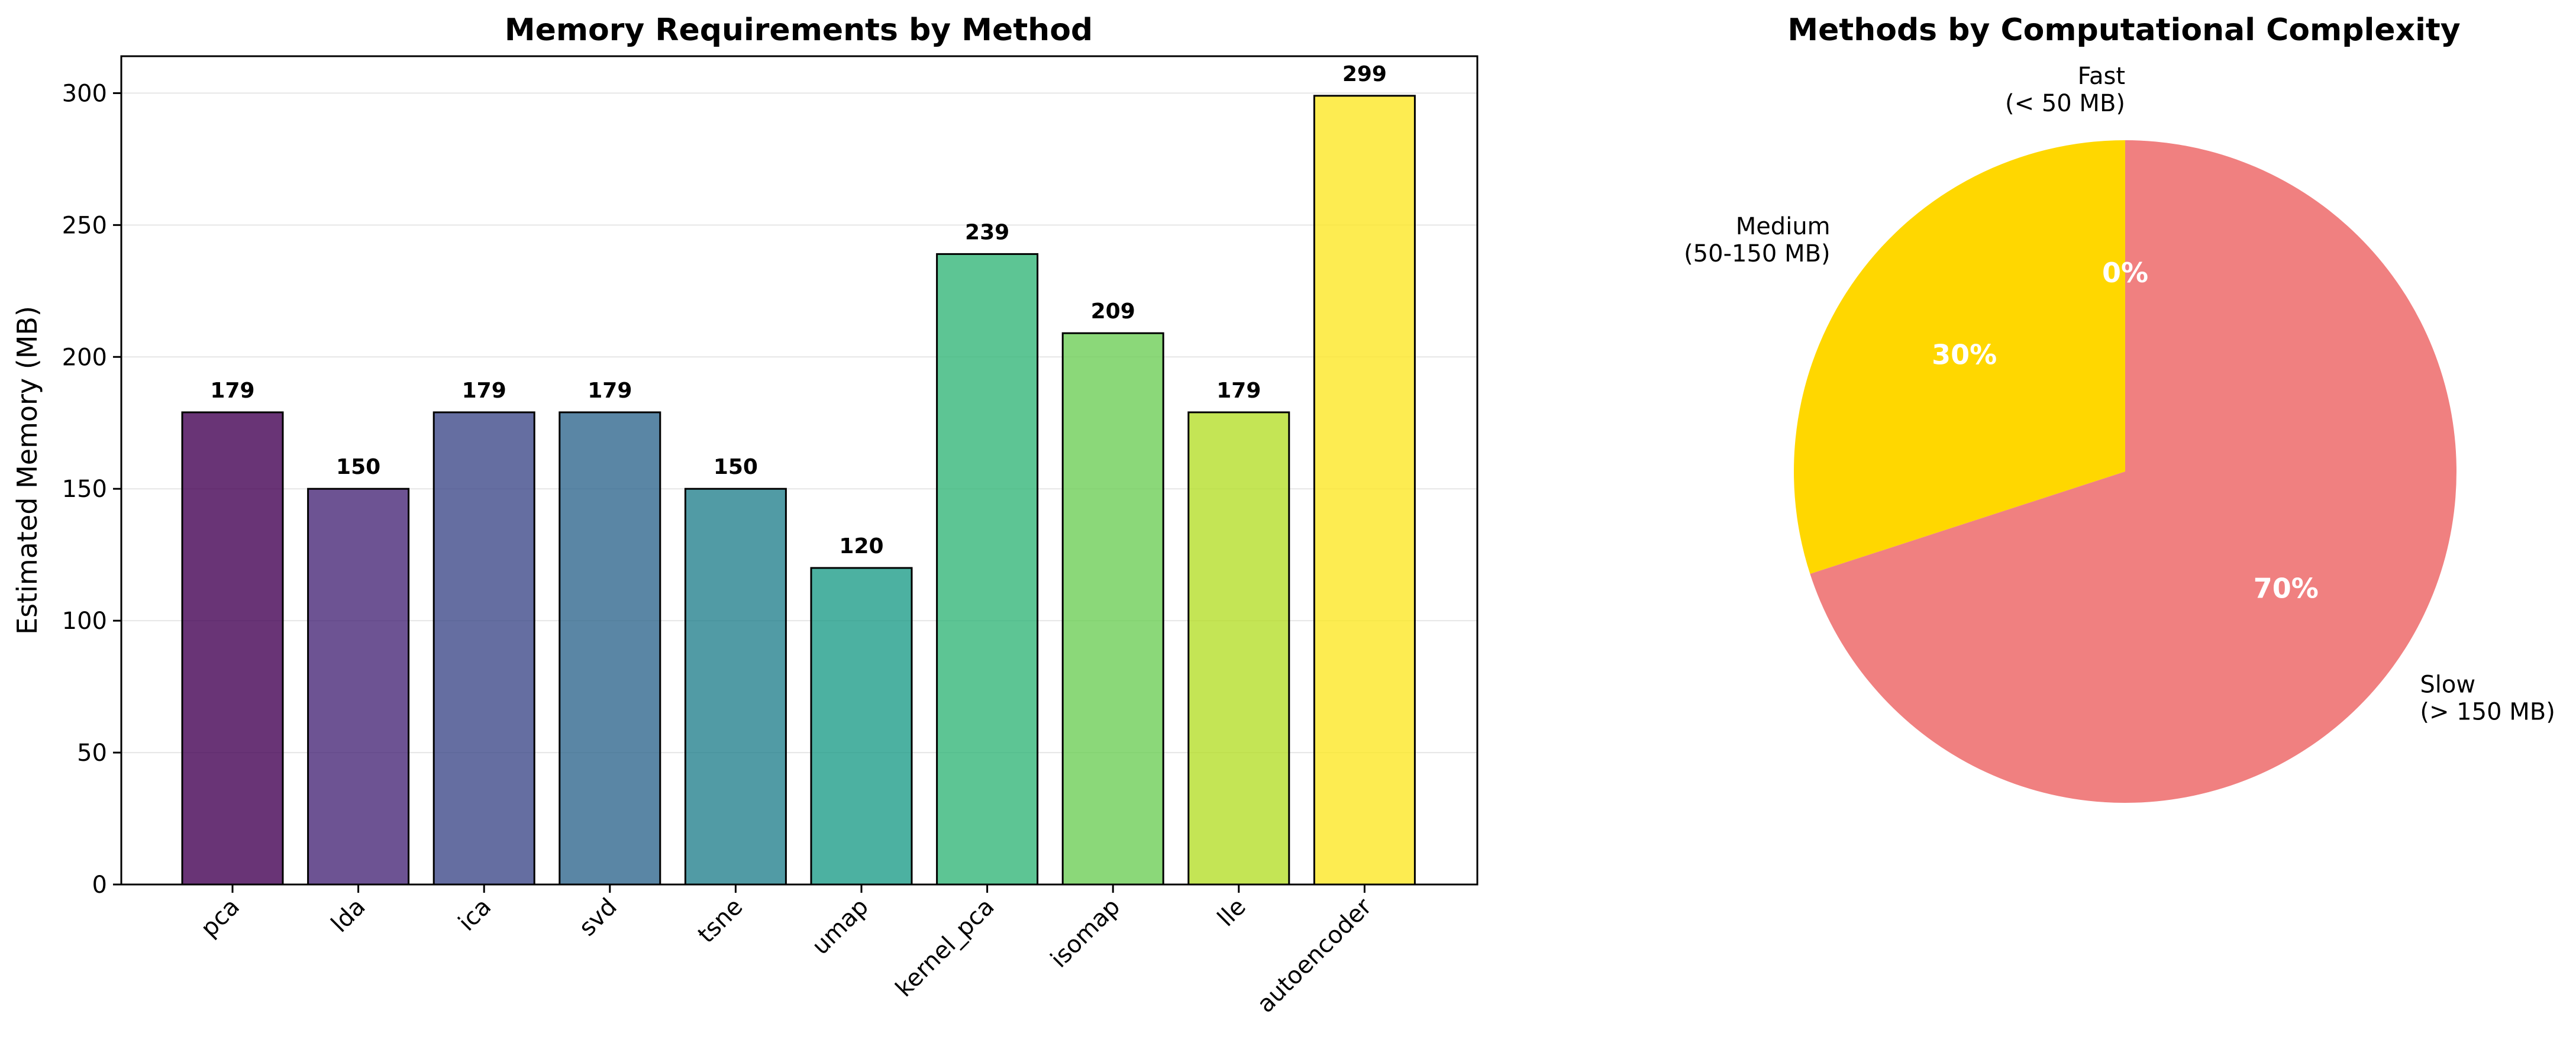 The height and width of the screenshot is (1046, 2576). What do you see at coordinates (84, 490) in the screenshot?
I see `bar-y-tick-label: 150` at bounding box center [84, 490].